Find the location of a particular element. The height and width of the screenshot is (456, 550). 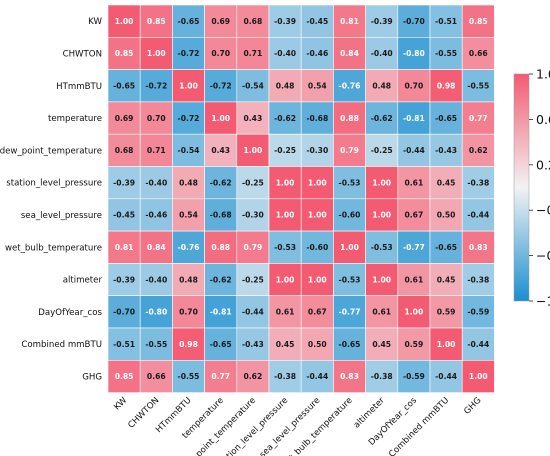

cell-value-label: 0.71 is located at coordinates (156, 150).